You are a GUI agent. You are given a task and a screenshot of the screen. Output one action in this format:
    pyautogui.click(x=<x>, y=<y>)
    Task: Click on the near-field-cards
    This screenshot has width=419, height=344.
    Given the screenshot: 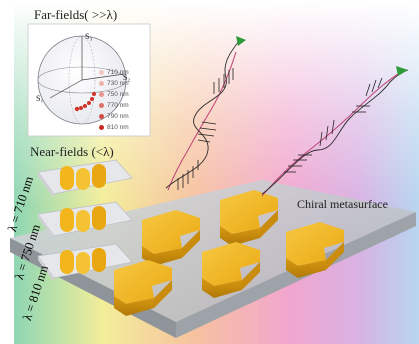 What is the action you would take?
    pyautogui.click(x=85, y=220)
    